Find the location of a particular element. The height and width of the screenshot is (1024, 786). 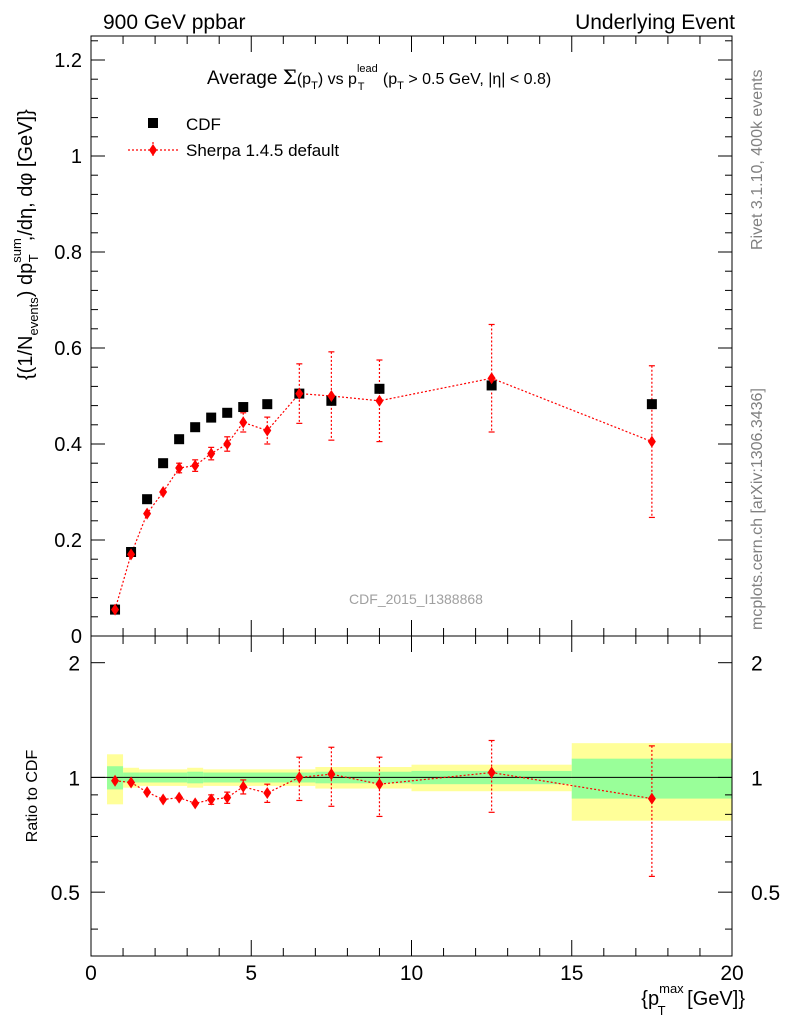

main-ytick-label: 0.2 is located at coordinates (68, 541).